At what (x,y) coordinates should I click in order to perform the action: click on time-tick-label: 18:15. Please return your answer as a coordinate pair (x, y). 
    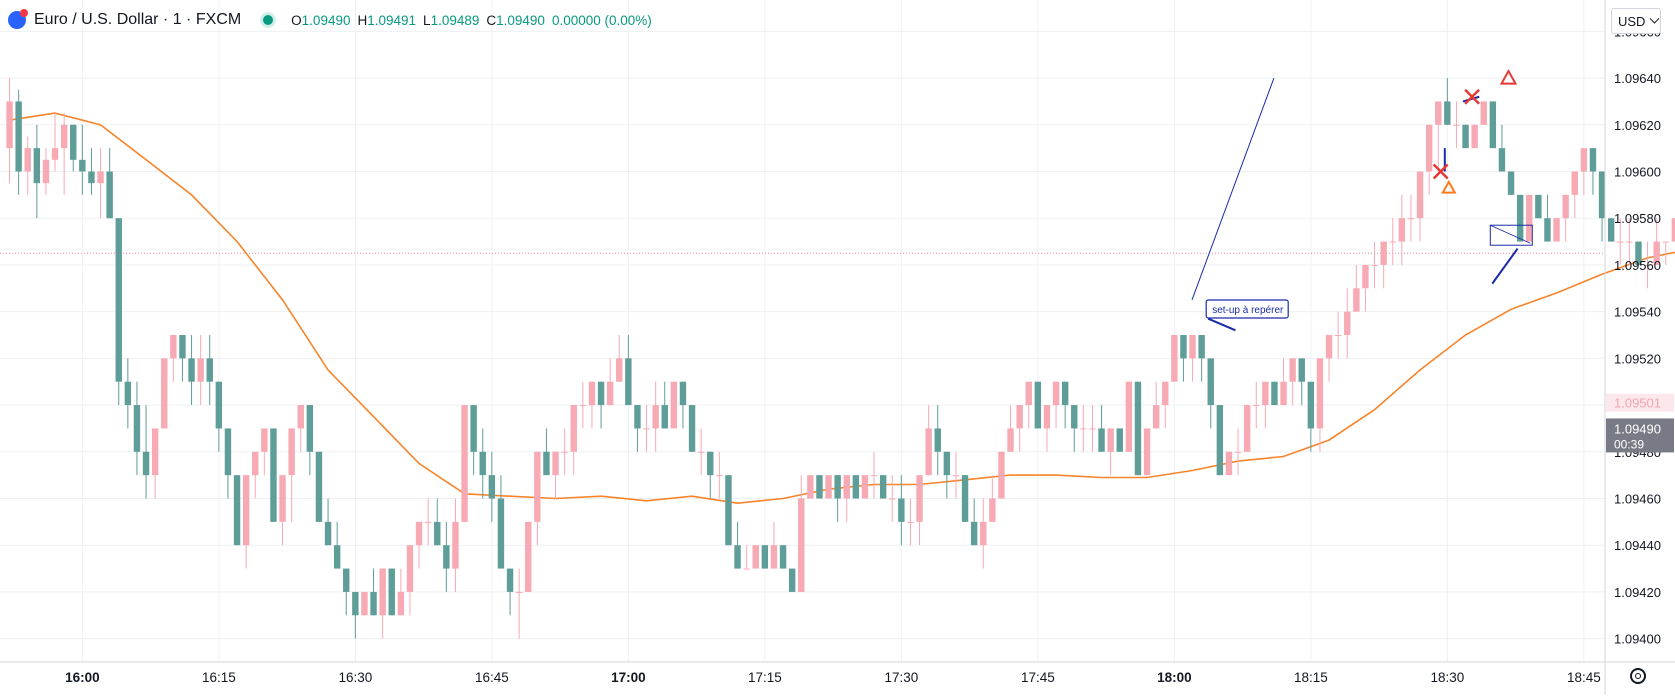
    Looking at the image, I should click on (1311, 677).